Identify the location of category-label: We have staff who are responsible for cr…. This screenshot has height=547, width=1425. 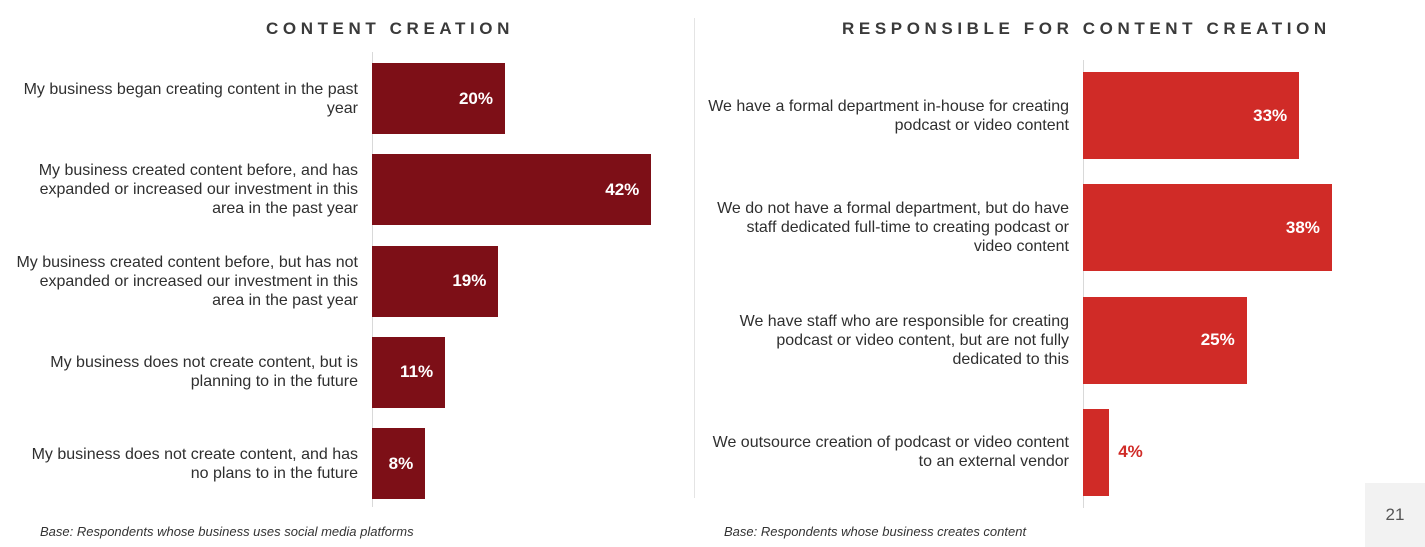
(904, 340).